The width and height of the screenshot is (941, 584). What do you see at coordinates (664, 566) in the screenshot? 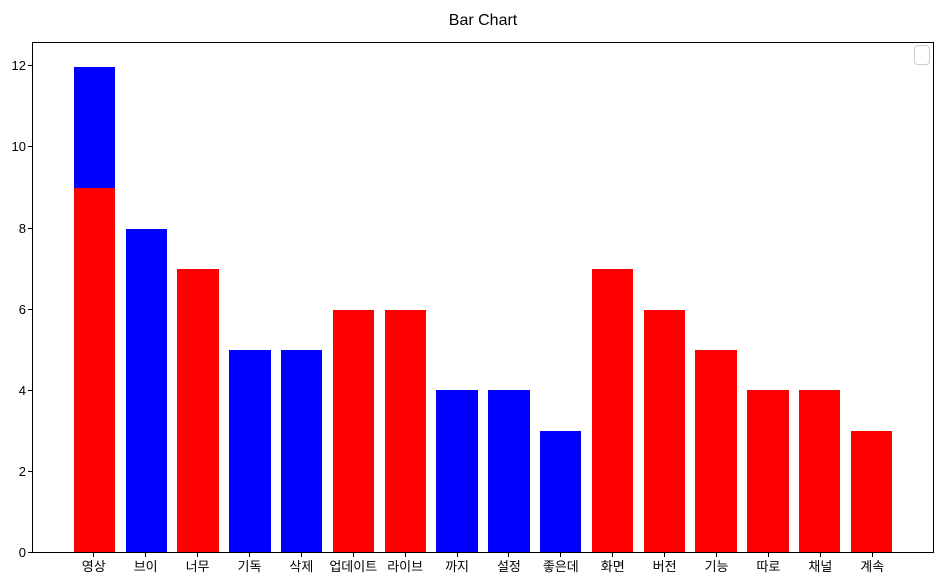
I see `x-tick-label-버전: 버전` at bounding box center [664, 566].